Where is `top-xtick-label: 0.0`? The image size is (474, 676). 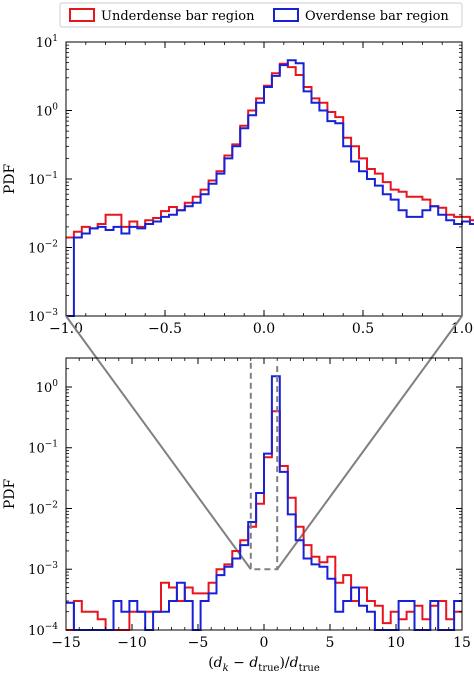
top-xtick-label: 0.0 is located at coordinates (264, 329).